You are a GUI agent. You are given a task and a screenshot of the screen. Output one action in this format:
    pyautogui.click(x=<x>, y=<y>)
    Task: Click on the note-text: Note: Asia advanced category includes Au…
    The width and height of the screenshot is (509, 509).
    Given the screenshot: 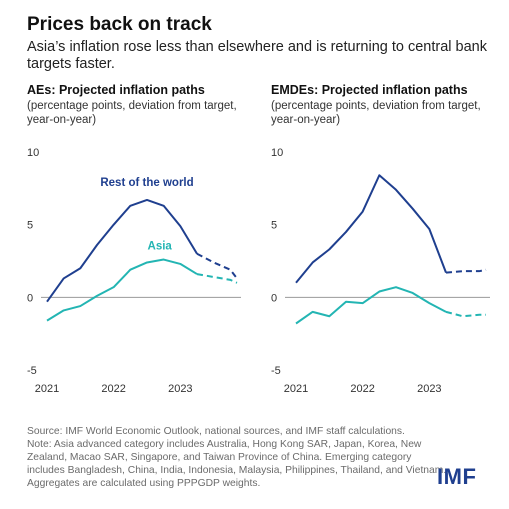 What is the action you would take?
    pyautogui.click(x=237, y=464)
    